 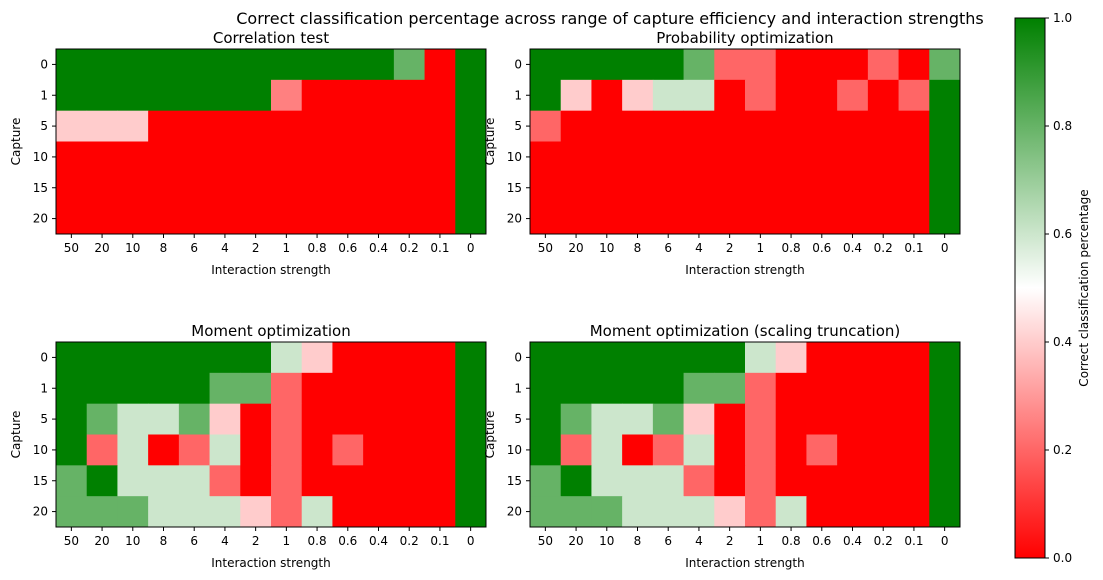 I want to click on colorbar-tick-label: 1.0, so click(x=1062, y=18).